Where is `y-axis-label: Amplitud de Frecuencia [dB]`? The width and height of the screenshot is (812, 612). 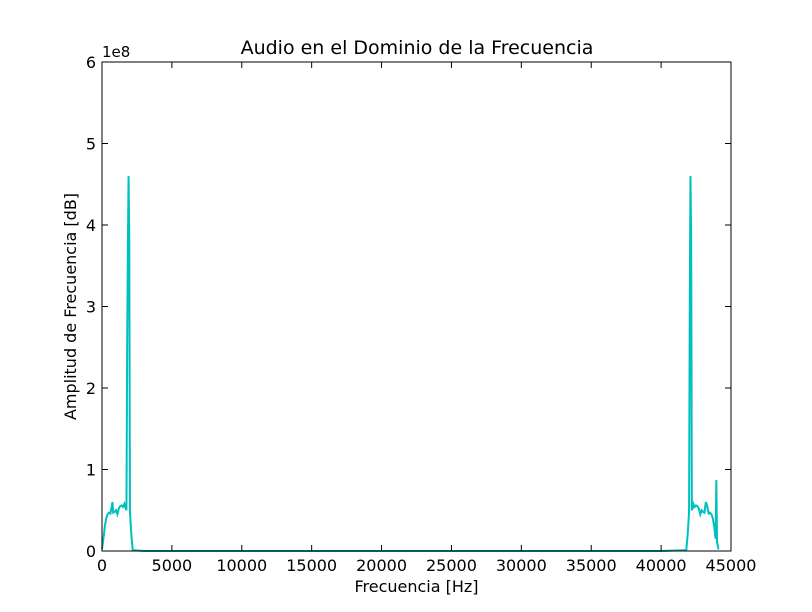 y-axis-label: Amplitud de Frecuencia [dB] is located at coordinates (70, 306).